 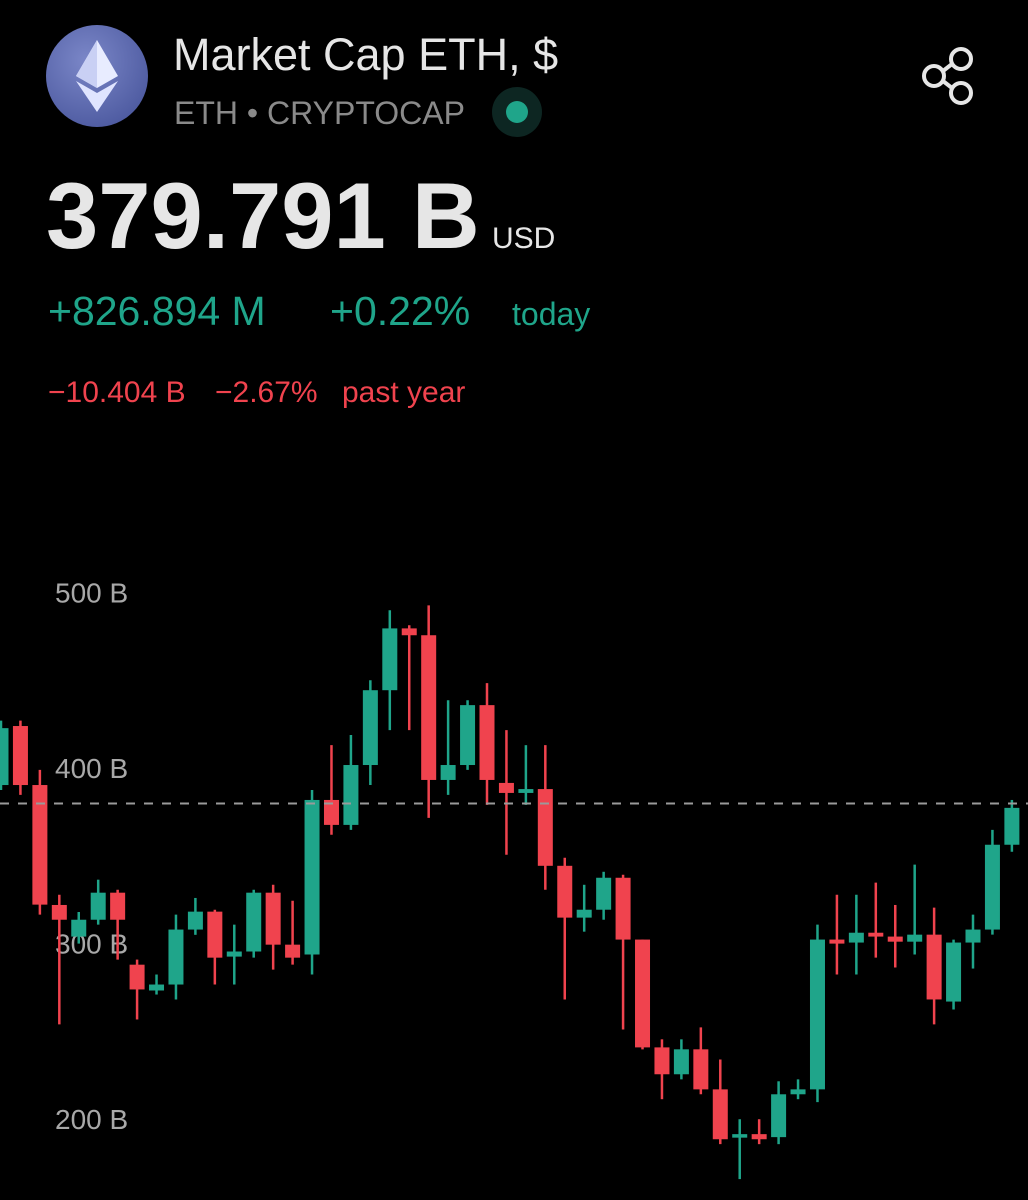 What do you see at coordinates (365, 54) in the screenshot?
I see `title: Market Cap ETH, $` at bounding box center [365, 54].